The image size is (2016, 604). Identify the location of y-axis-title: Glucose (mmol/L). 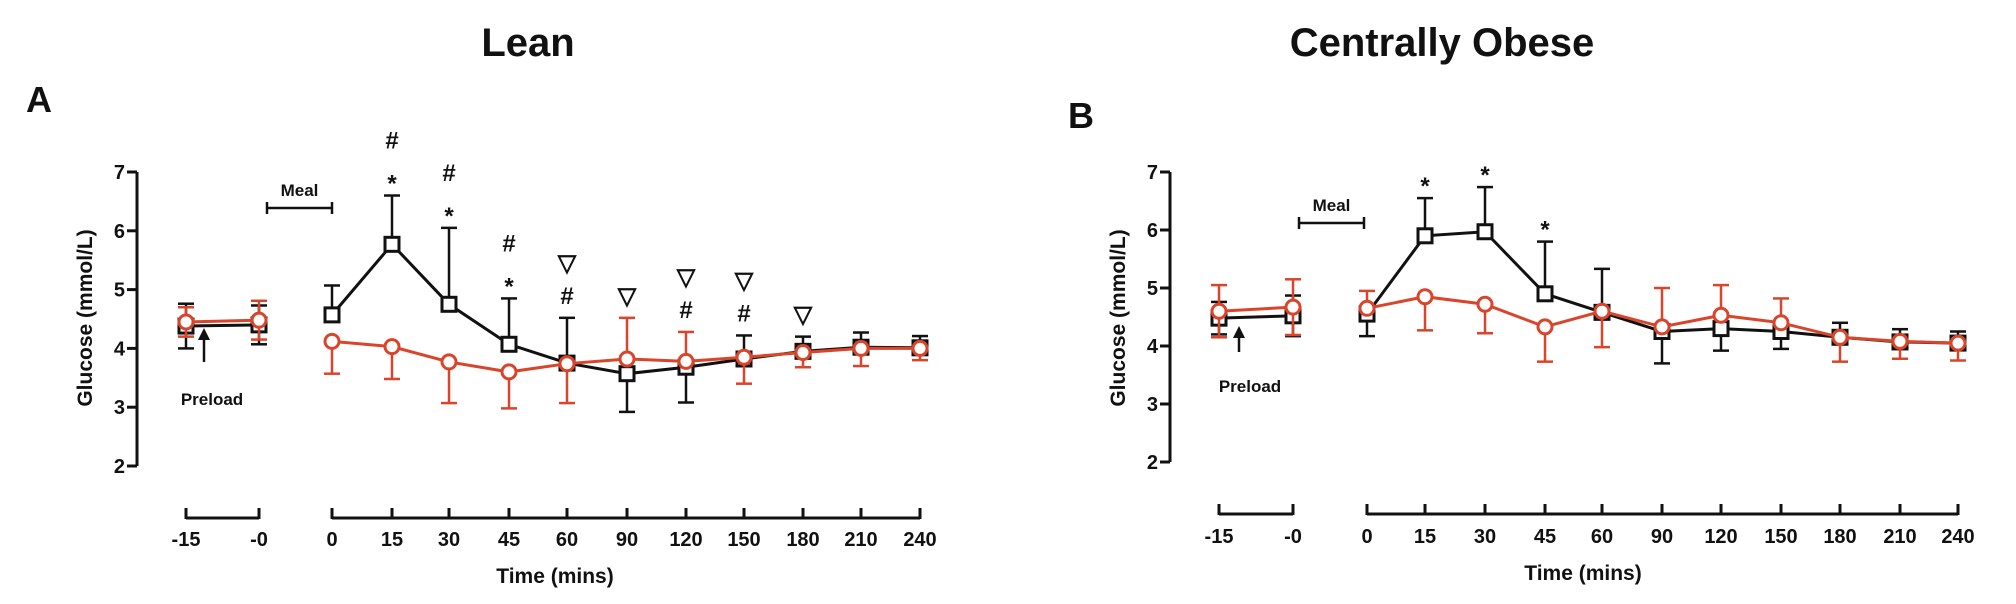
(1118, 317).